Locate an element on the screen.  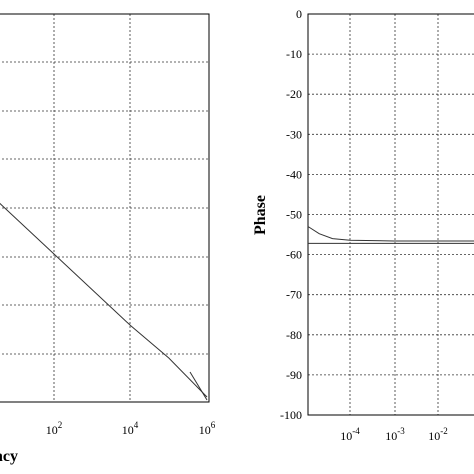
left-x-tick-labels: 10² 10⁴ 10⁶ is located at coordinates (131, 428).